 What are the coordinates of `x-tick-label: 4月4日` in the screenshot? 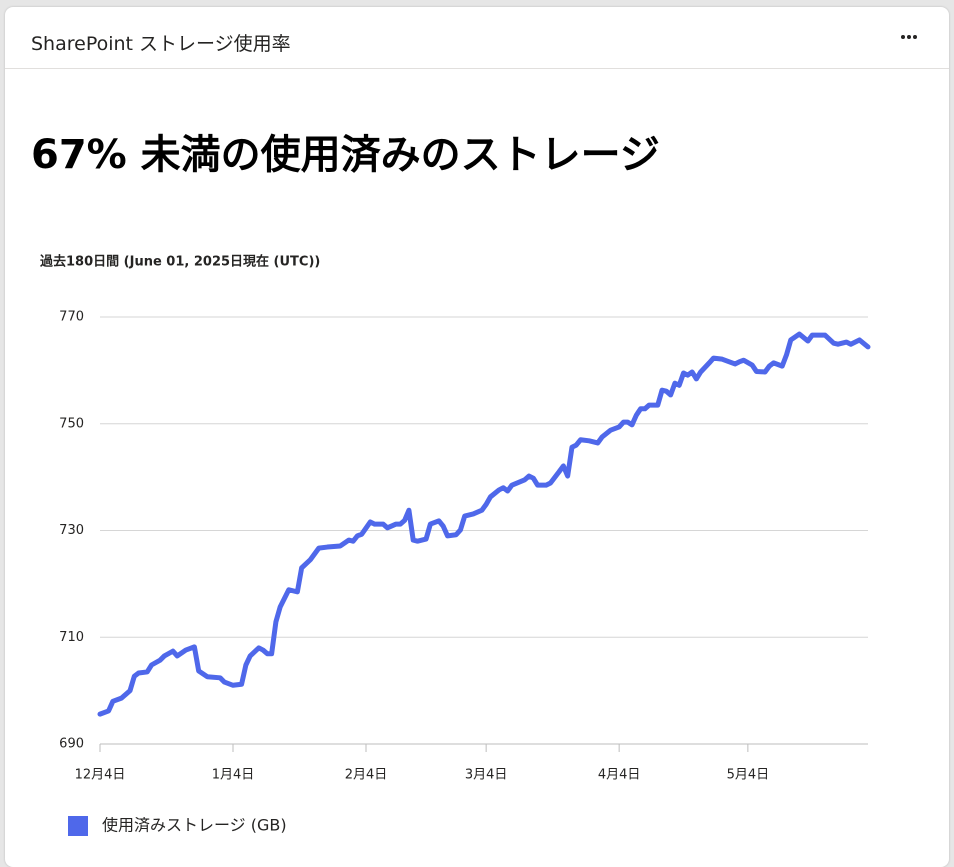 It's located at (619, 775).